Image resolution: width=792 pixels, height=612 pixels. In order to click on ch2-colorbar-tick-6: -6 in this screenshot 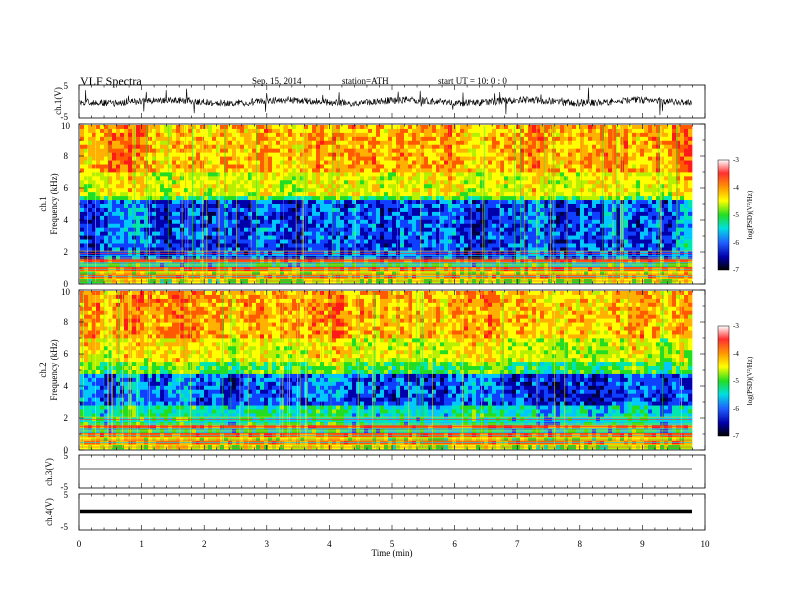, I will do `click(736, 409)`.